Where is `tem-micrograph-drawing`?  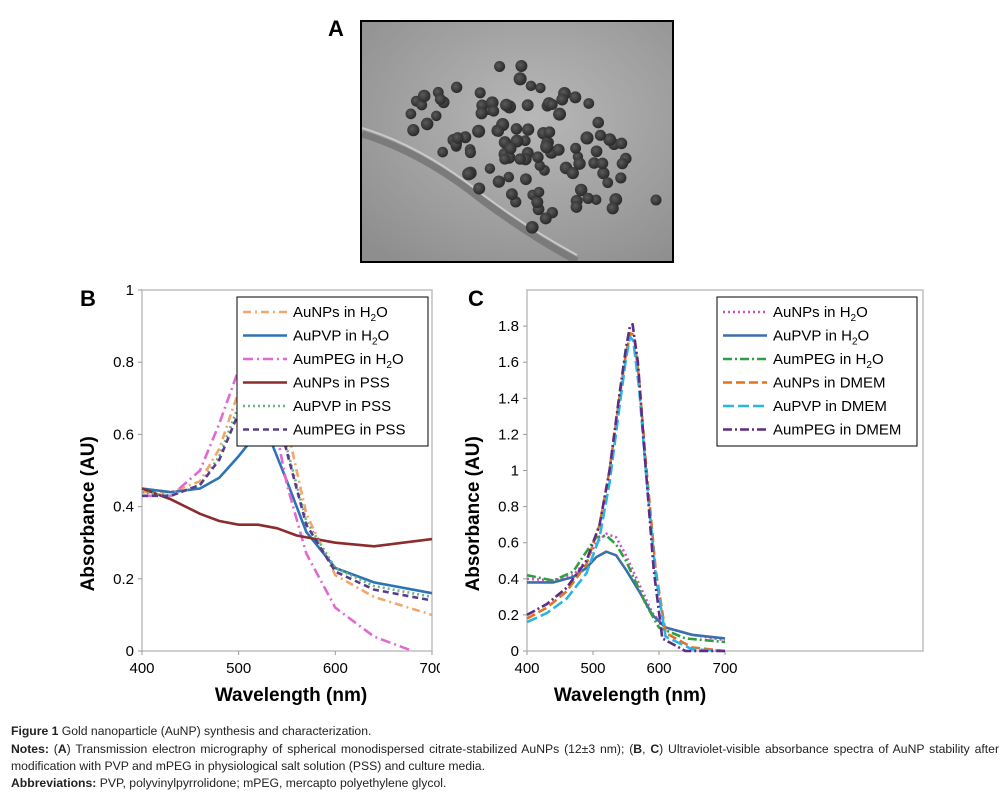
tem-micrograph-drawing is located at coordinates (517, 141).